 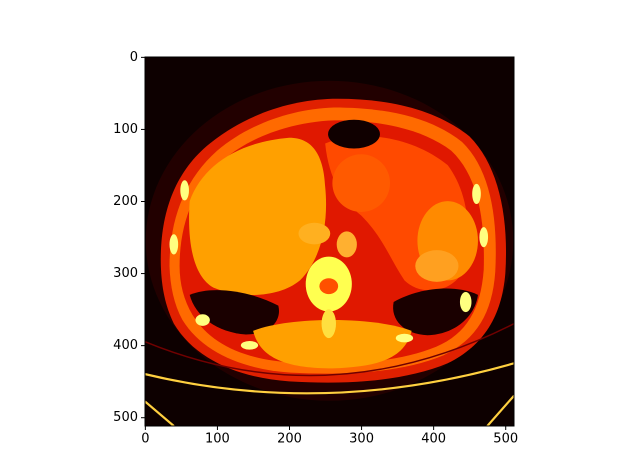 What do you see at coordinates (134, 57) in the screenshot?
I see `y-tick-label: 0` at bounding box center [134, 57].